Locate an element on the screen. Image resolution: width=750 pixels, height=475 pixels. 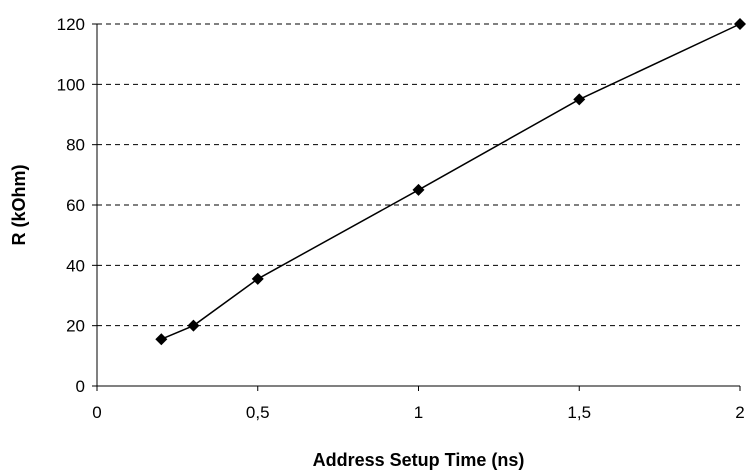
y-tick-label: 60 is located at coordinates (75, 205).